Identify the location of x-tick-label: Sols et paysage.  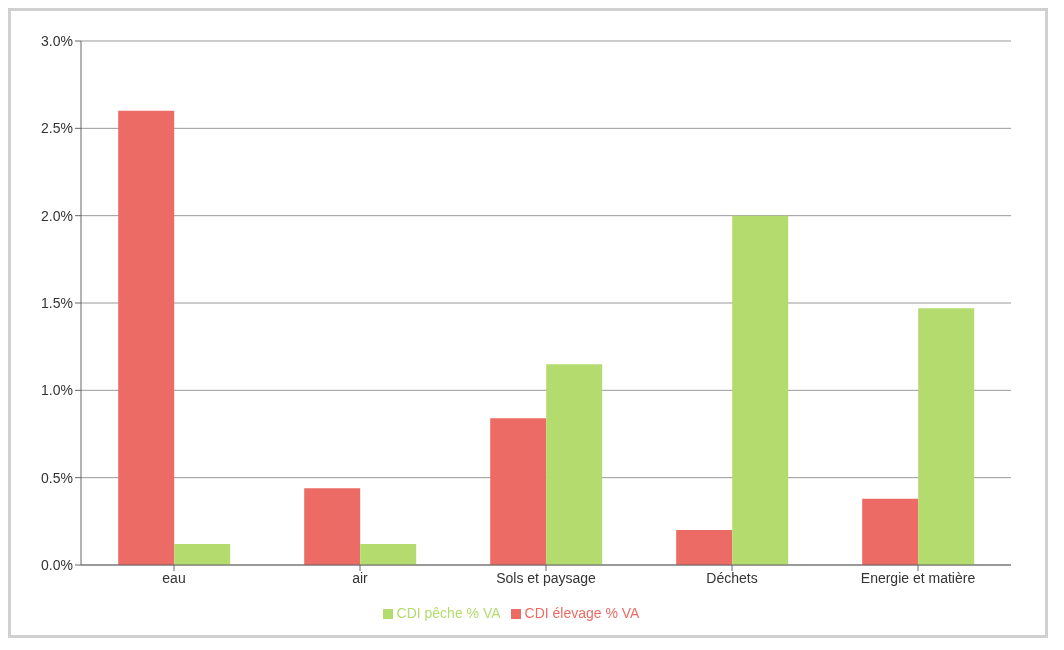
(546, 577).